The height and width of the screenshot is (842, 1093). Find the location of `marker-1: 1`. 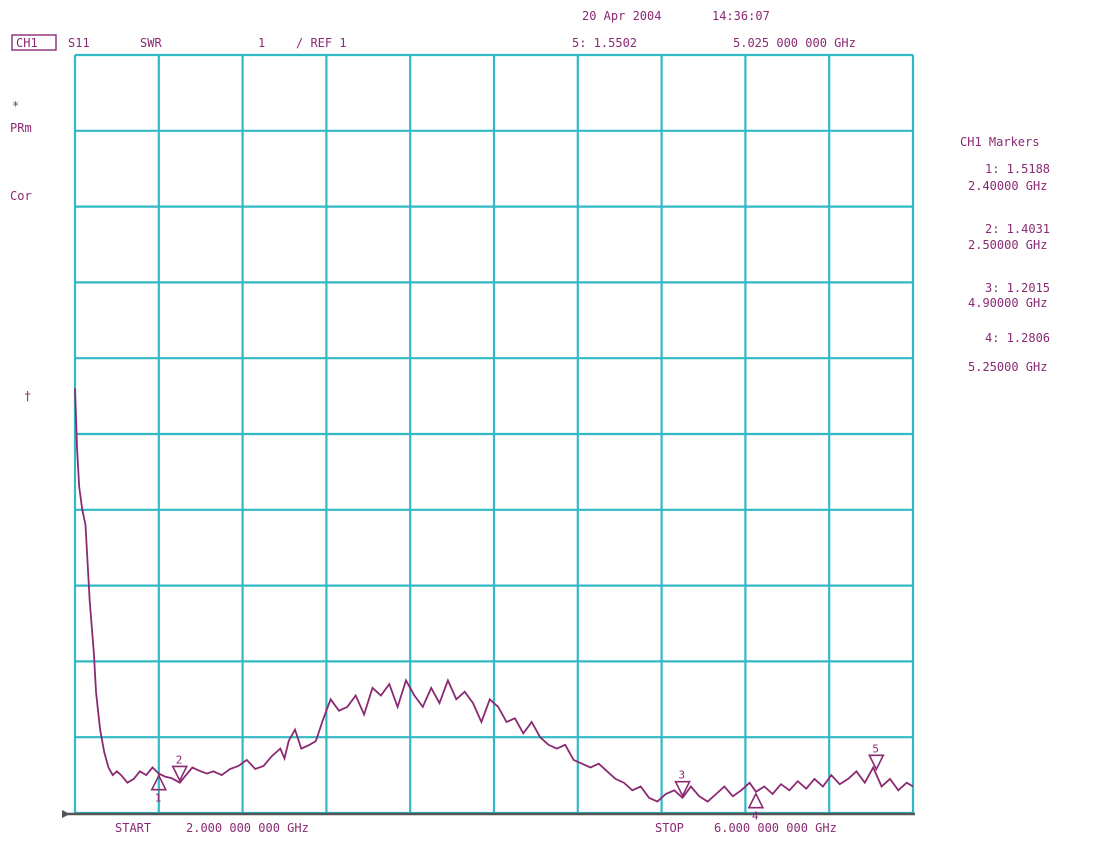

marker-1: 1 is located at coordinates (159, 789).